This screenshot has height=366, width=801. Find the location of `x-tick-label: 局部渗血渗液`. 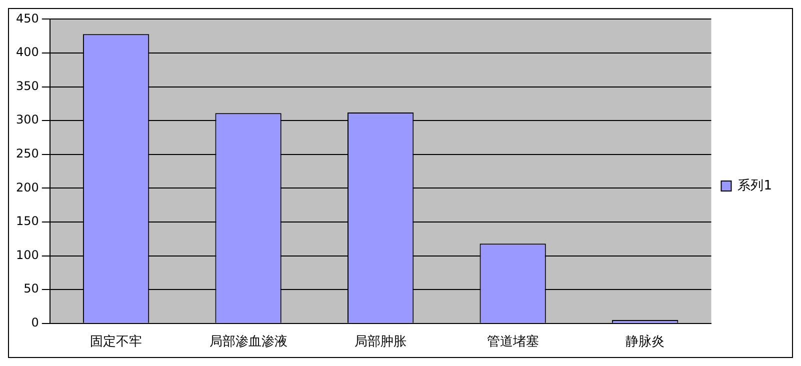

x-tick-label: 局部渗血渗液 is located at coordinates (248, 342).